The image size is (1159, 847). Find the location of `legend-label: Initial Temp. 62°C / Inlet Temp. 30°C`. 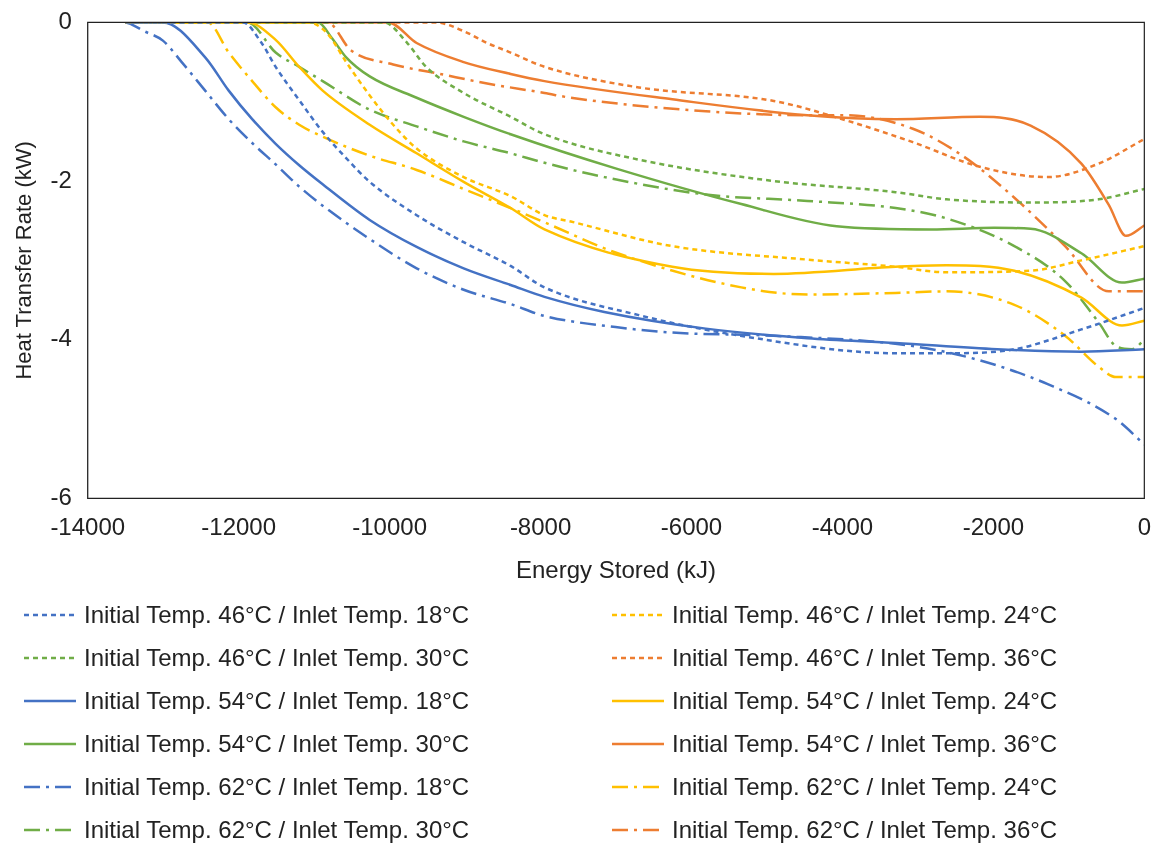

legend-label: Initial Temp. 62°C / Inlet Temp. 30°C is located at coordinates (277, 830).